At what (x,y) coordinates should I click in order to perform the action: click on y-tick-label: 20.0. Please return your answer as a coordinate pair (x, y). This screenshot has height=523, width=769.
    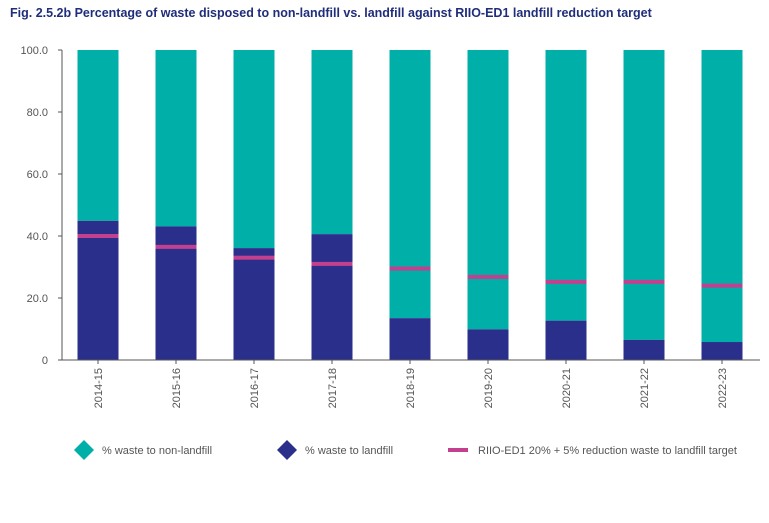
    Looking at the image, I should click on (37, 299).